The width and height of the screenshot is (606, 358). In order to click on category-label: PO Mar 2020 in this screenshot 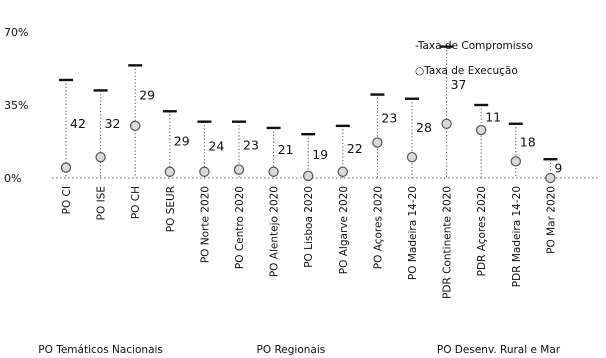, I will do `click(551, 220)`.